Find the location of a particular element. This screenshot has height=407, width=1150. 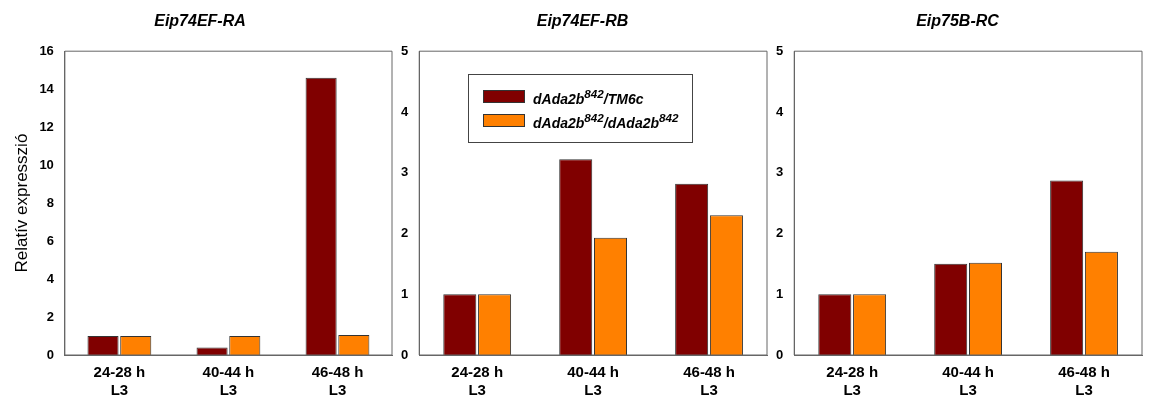

chart-title: Eip74EF-RB is located at coordinates (582, 21).